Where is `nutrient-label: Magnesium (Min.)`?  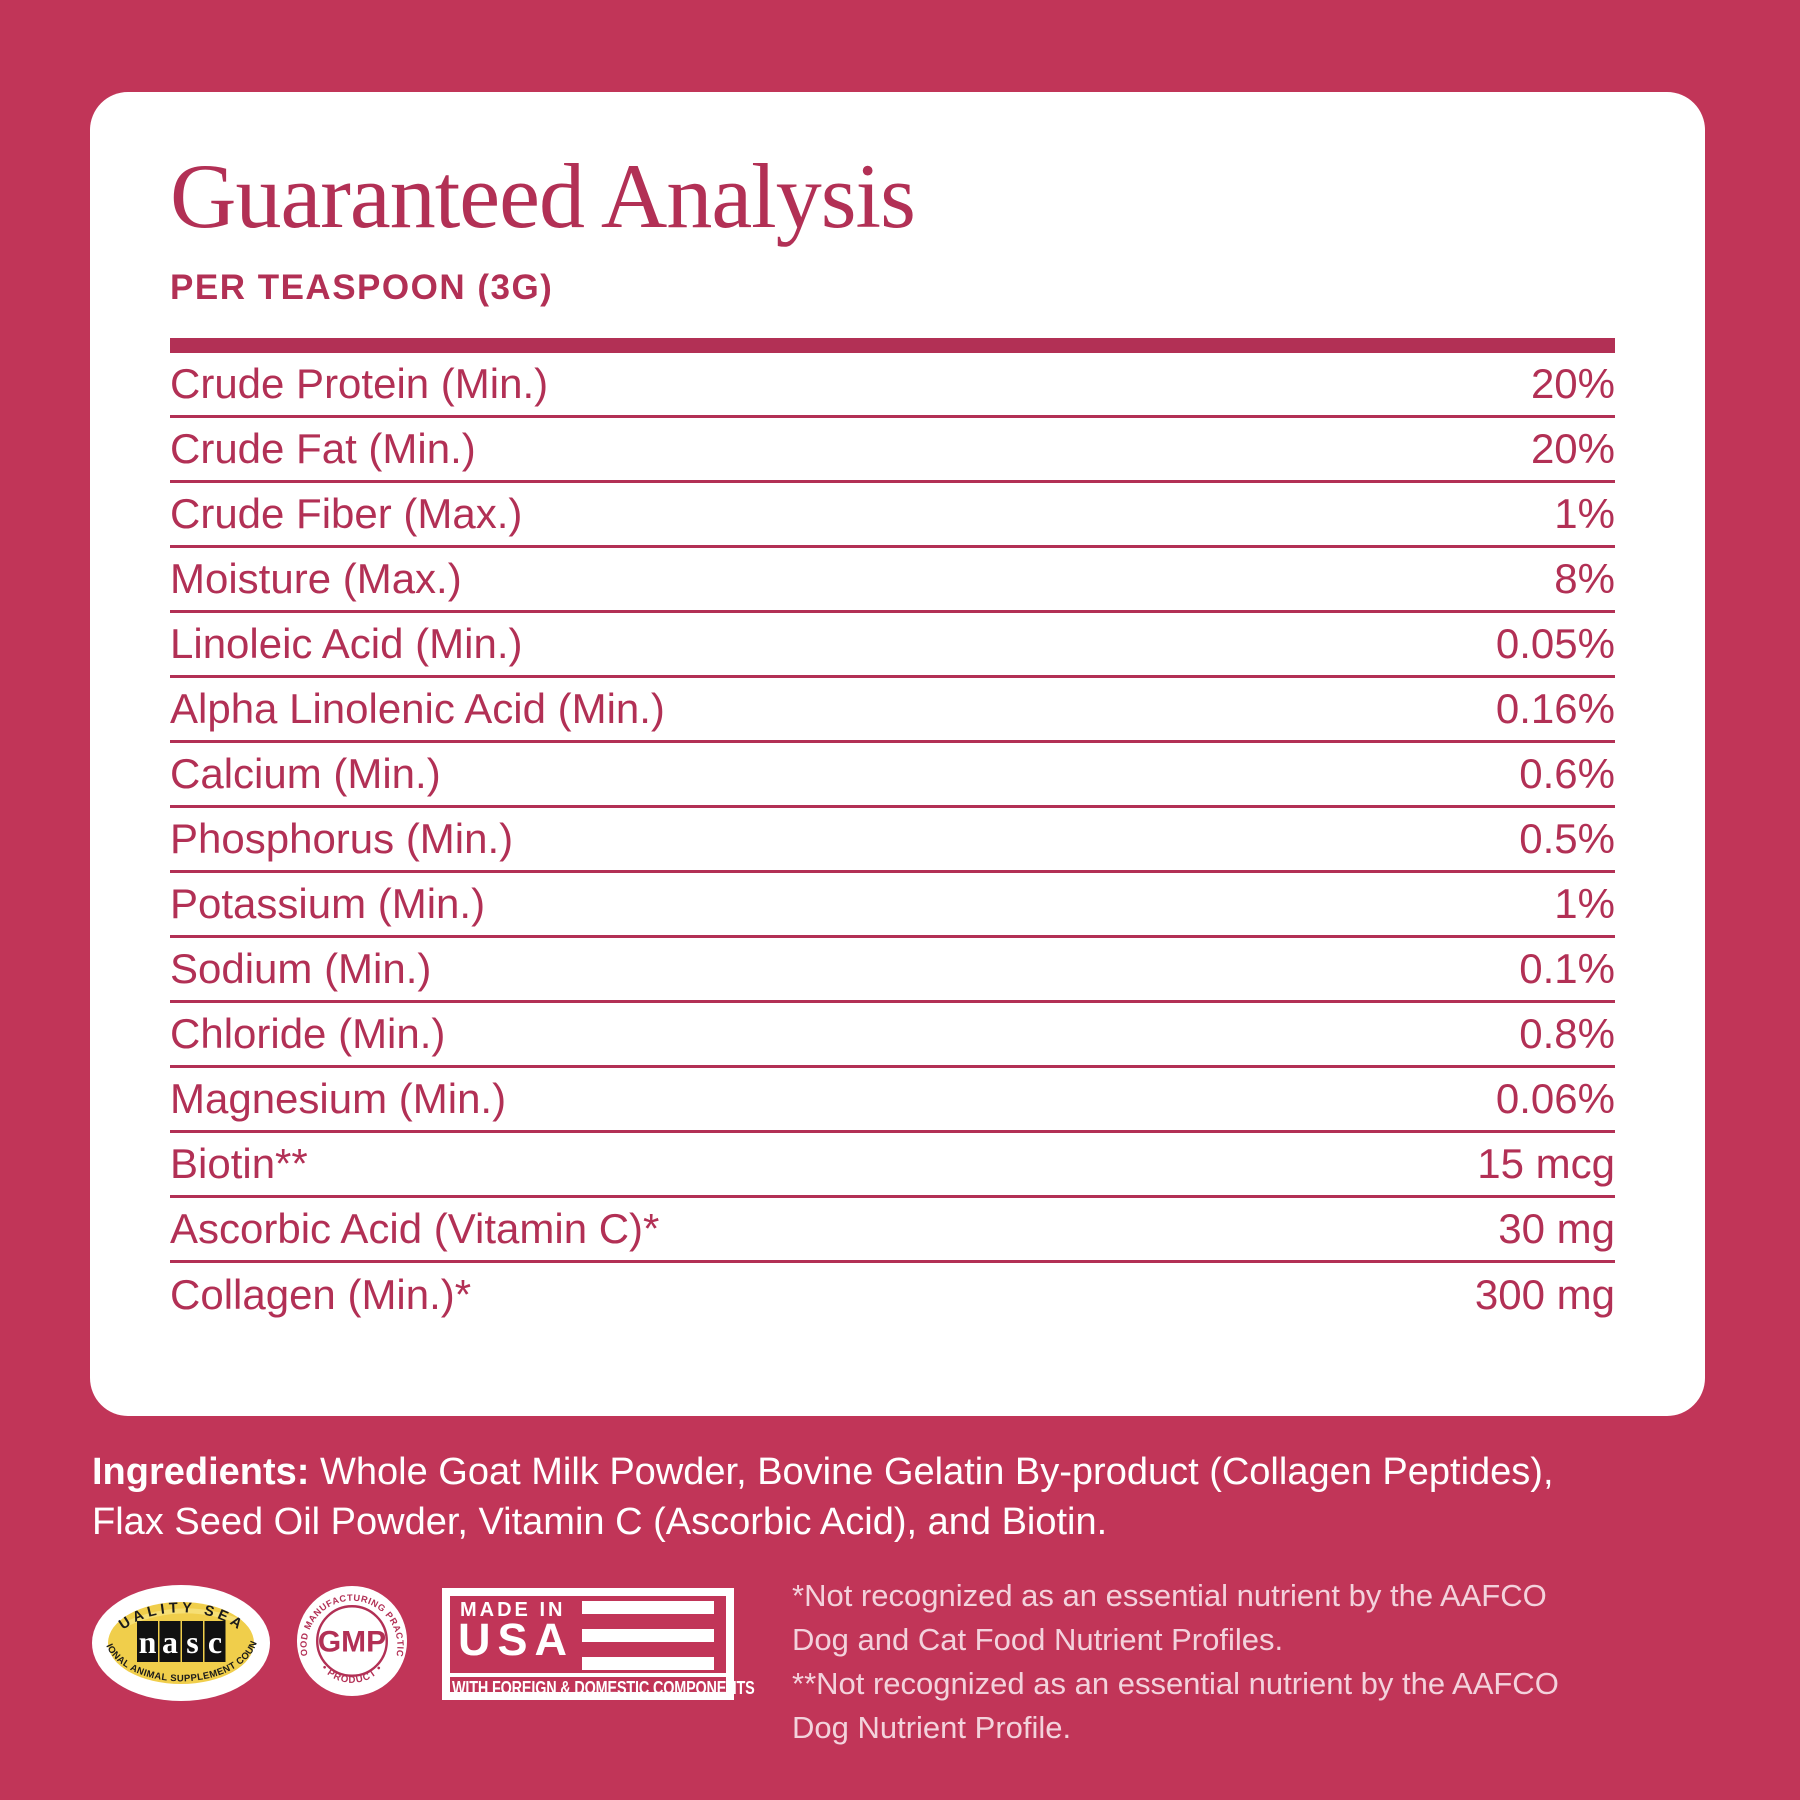
nutrient-label: Magnesium (Min.) is located at coordinates (338, 1098).